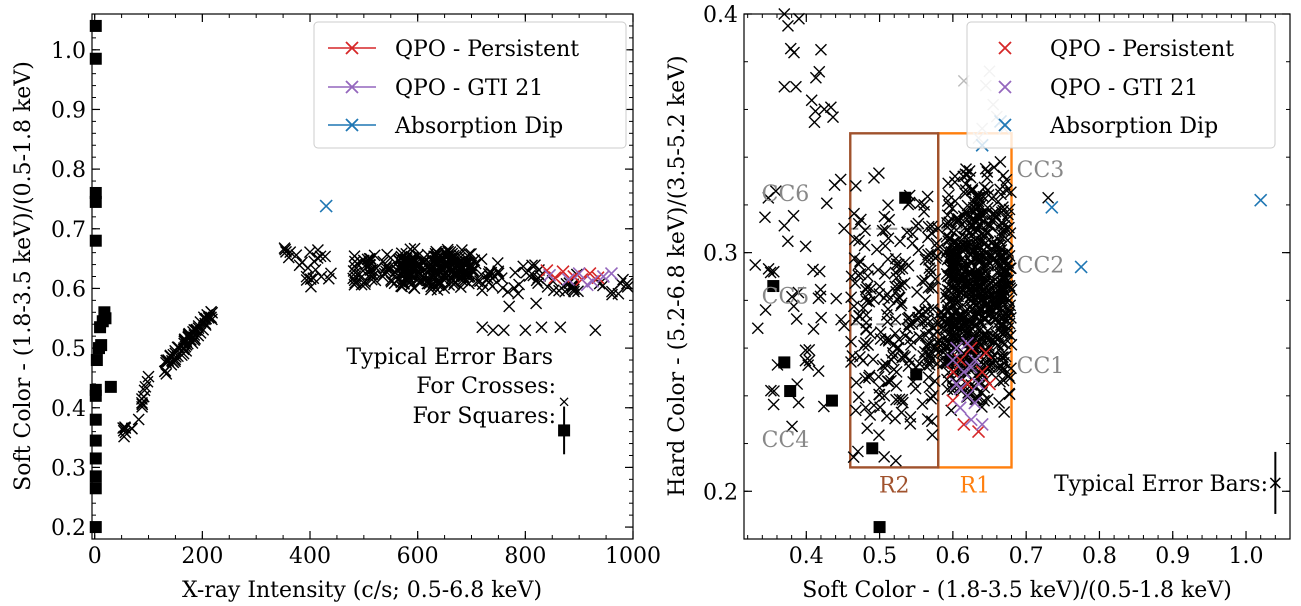  I want to click on error-bar-square-sample, so click(564, 430).